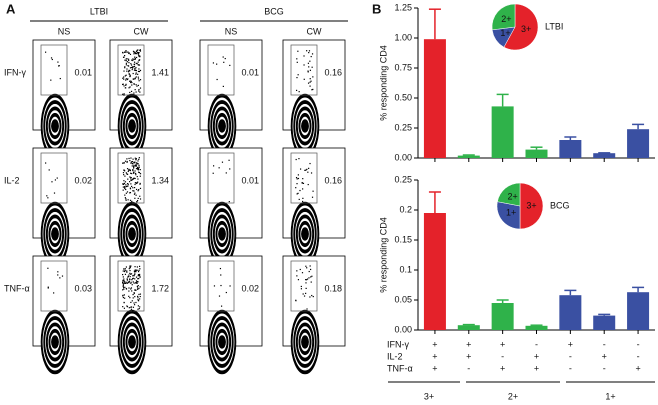 Image resolution: width=658 pixels, height=405 pixels. What do you see at coordinates (304, 178) in the screenshot?
I see `gate` at bounding box center [304, 178].